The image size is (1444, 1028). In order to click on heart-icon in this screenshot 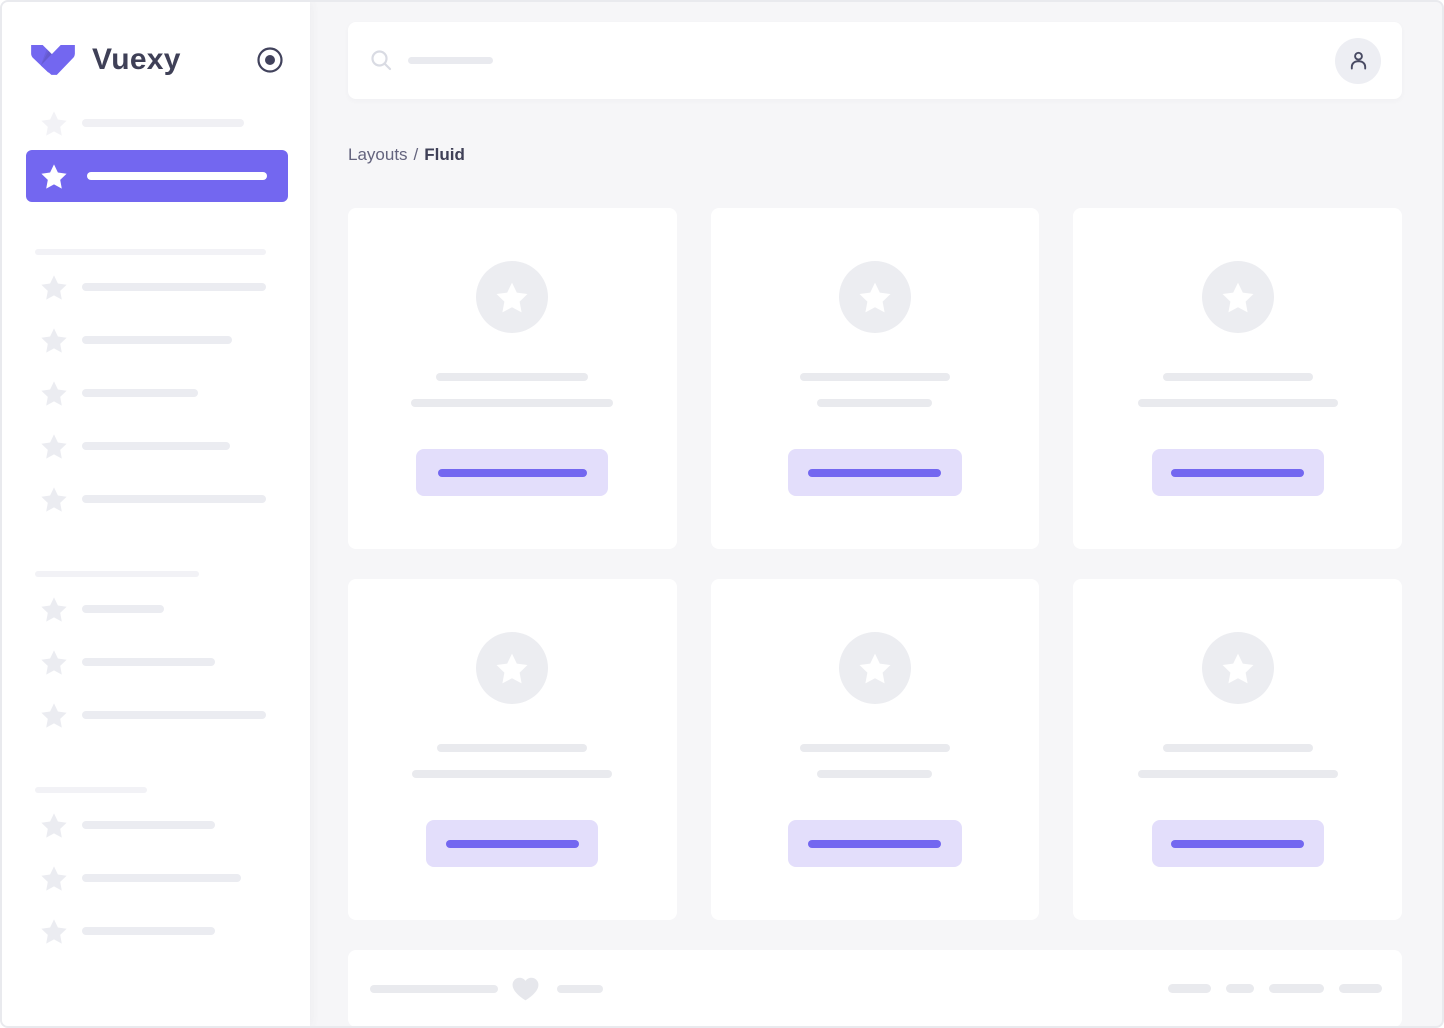, I will do `click(525, 988)`.